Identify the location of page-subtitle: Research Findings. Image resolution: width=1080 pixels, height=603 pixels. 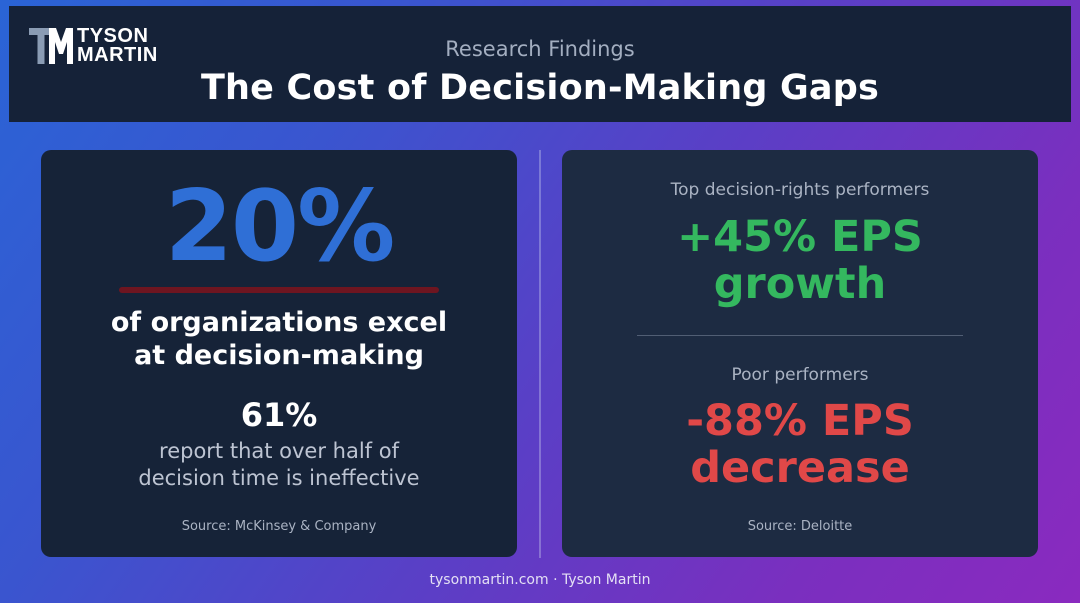
(540, 49).